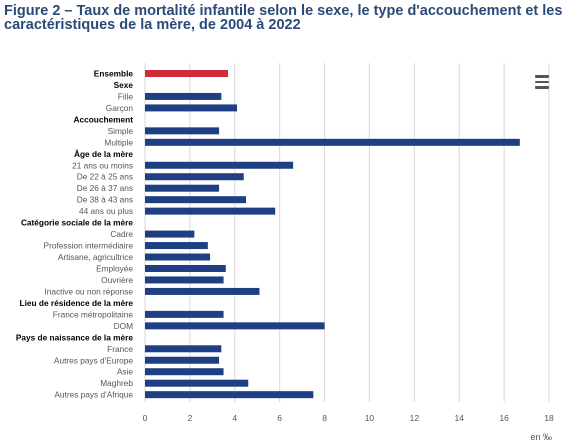  What do you see at coordinates (88, 291) in the screenshot?
I see `category-label: Inactive ou non réponse` at bounding box center [88, 291].